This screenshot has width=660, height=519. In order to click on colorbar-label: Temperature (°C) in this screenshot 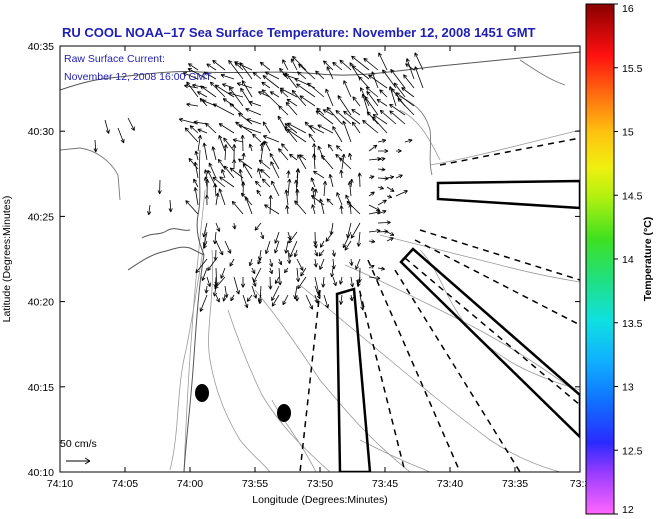, I will do `click(648, 259)`.